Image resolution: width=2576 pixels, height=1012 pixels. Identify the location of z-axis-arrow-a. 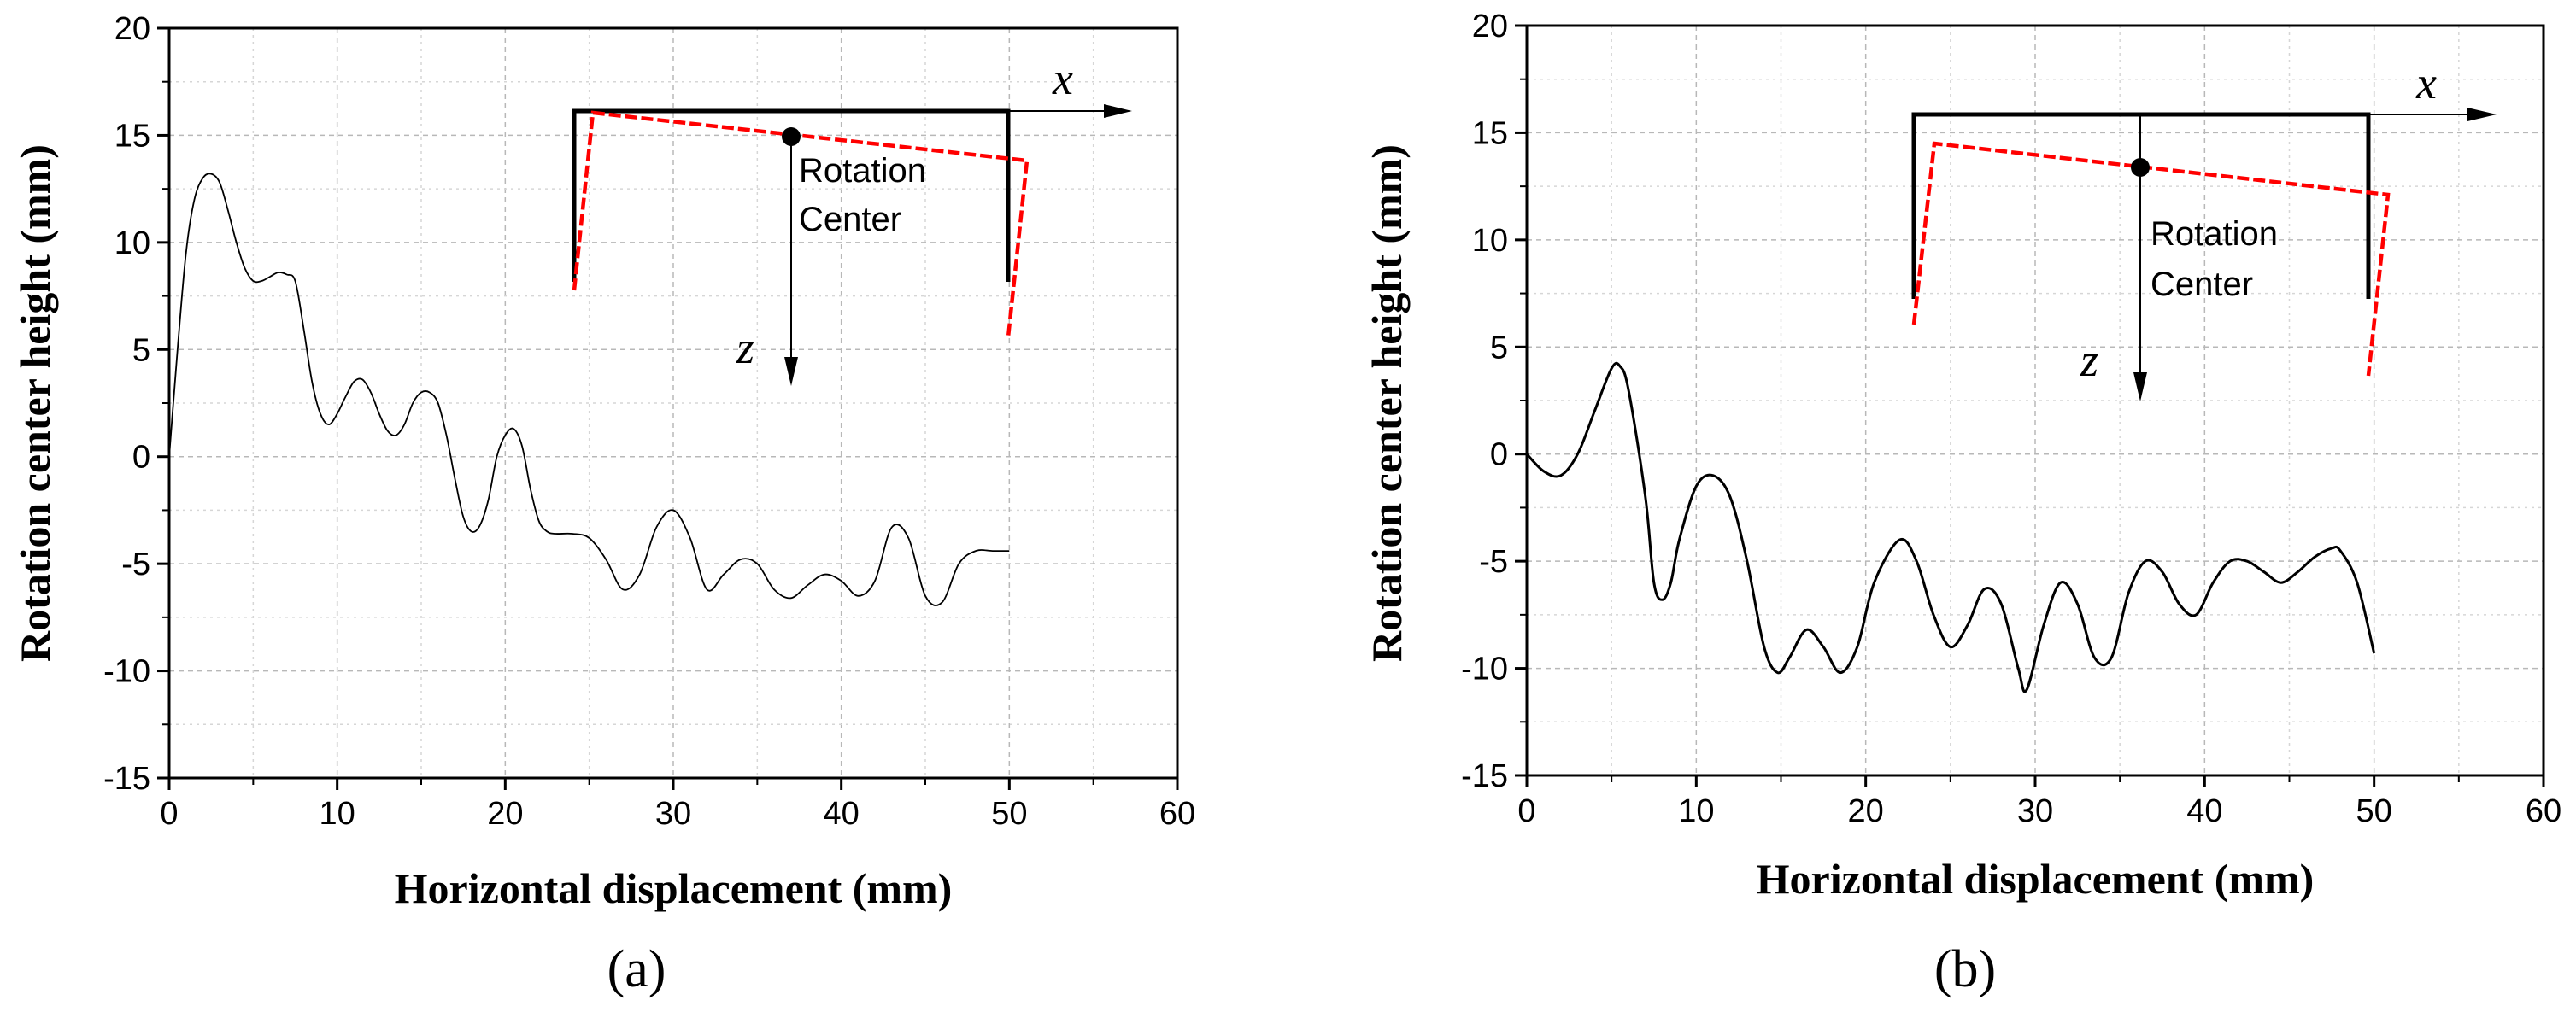
(791, 371).